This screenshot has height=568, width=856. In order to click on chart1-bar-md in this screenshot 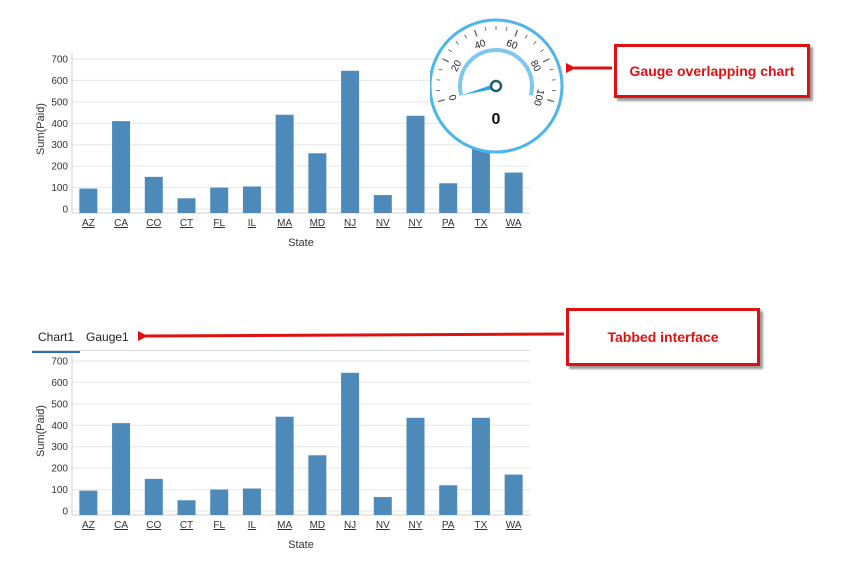, I will do `click(317, 183)`.